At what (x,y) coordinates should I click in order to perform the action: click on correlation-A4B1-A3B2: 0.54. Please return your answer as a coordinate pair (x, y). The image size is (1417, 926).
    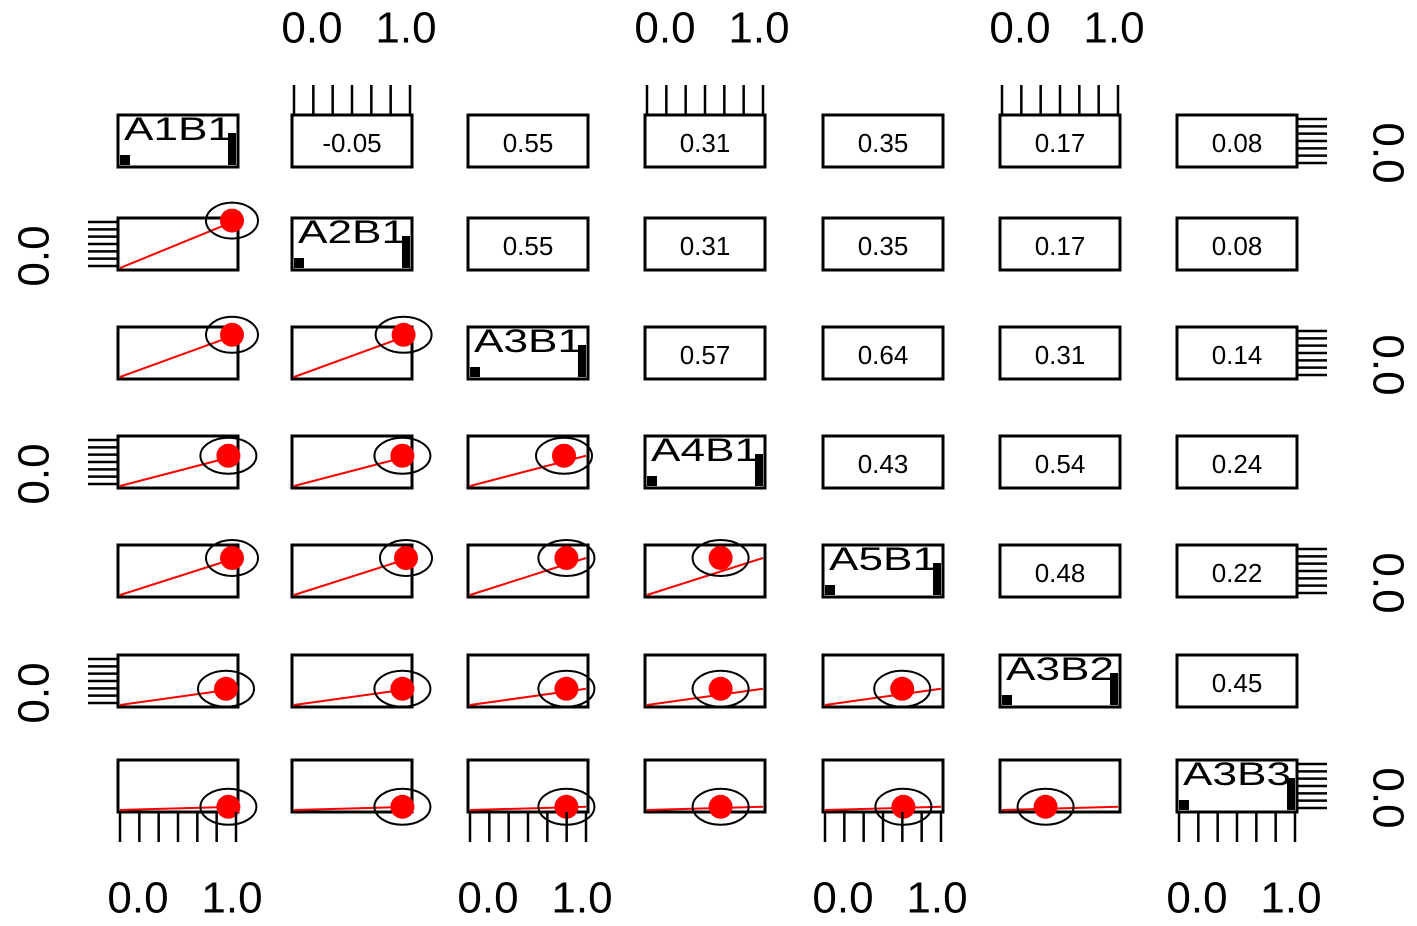
    Looking at the image, I should click on (1060, 464).